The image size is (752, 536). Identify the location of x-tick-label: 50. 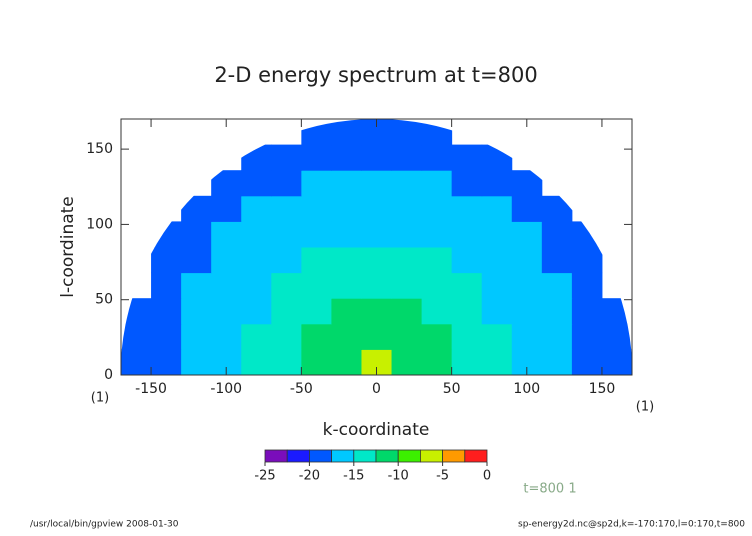
(452, 389).